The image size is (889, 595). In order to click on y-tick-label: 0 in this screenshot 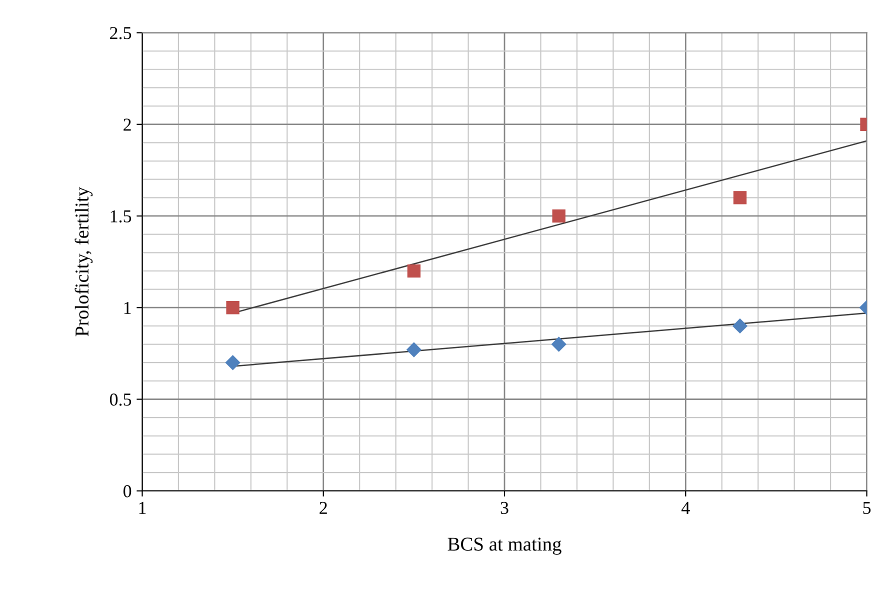, I will do `click(127, 491)`.